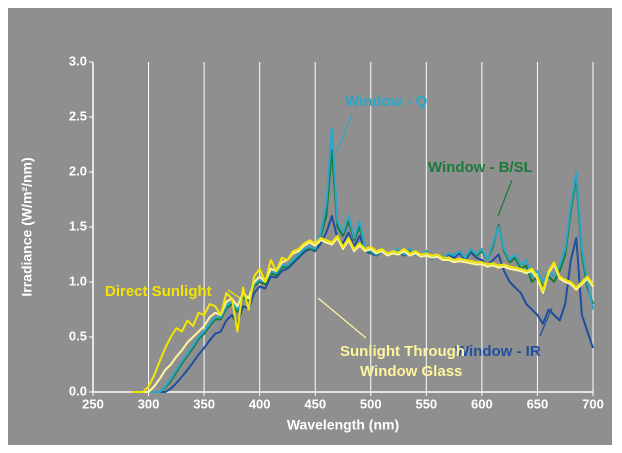 Image resolution: width=622 pixels, height=453 pixels. What do you see at coordinates (78, 335) in the screenshot?
I see `y-tick-label: 0.5` at bounding box center [78, 335].